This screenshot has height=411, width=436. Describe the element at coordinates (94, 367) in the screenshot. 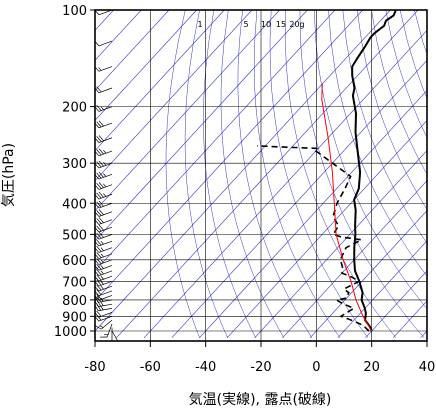

I see `x-tick-label: -80` at that location.